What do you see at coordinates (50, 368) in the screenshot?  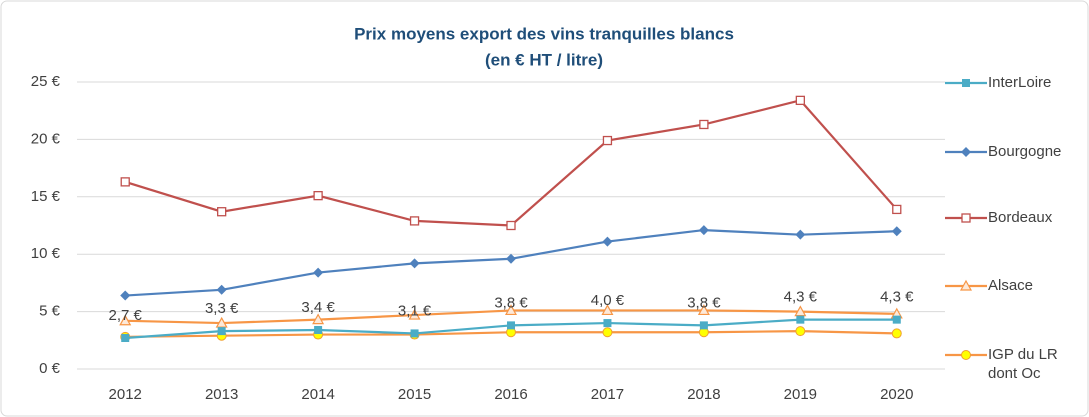 I see `y-tick-label: 0 €` at bounding box center [50, 368].